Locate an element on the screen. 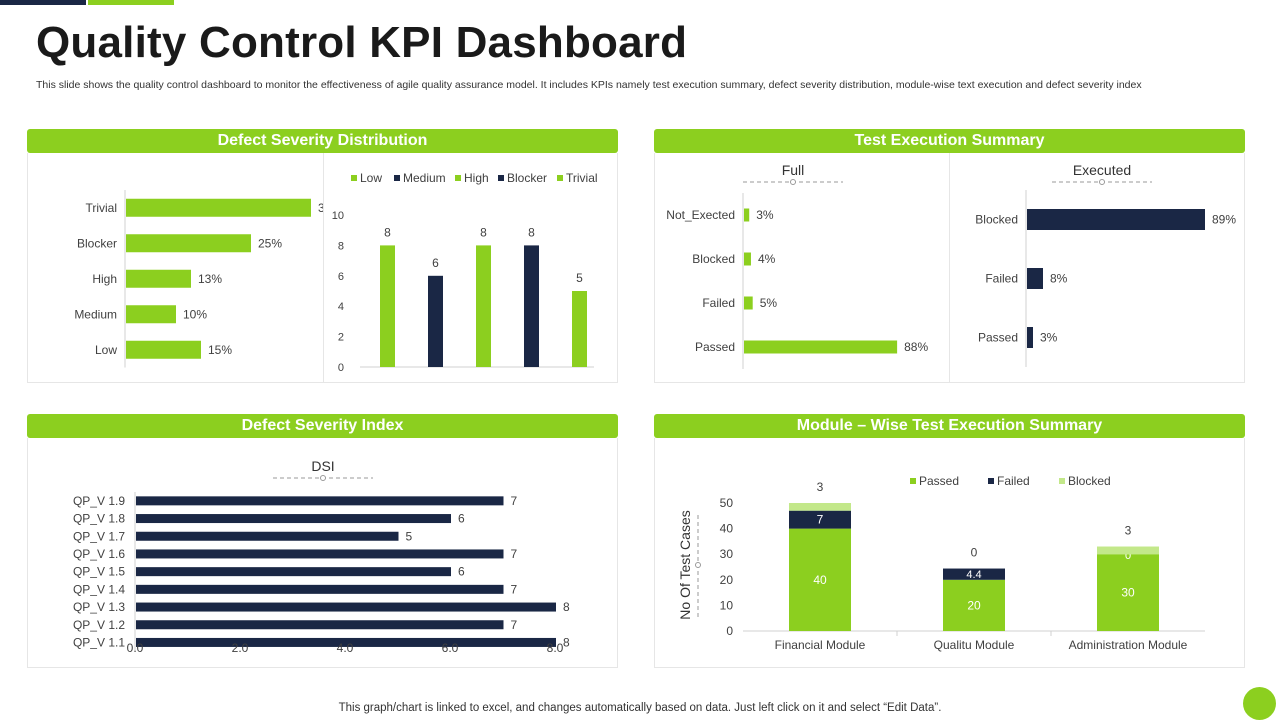 This screenshot has width=1280, height=720. x-tick-label: 0.0 is located at coordinates (135, 648).